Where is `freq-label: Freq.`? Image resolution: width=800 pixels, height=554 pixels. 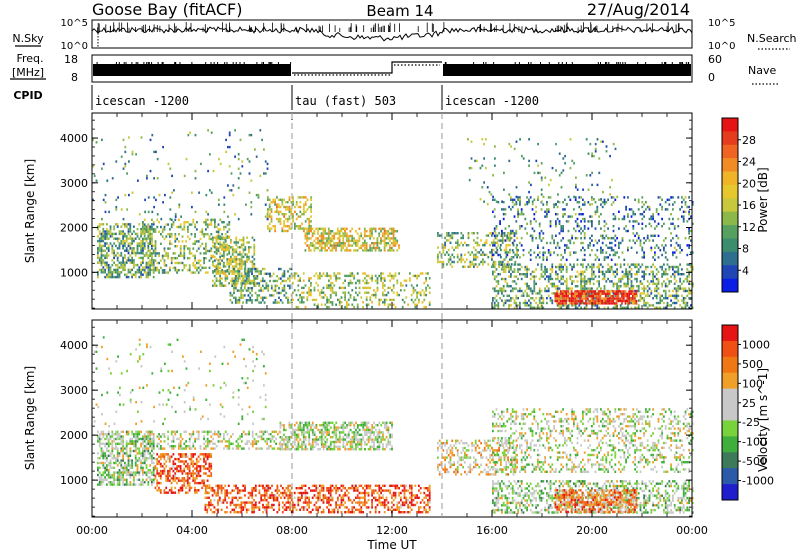
freq-label: Freq. is located at coordinates (29, 58).